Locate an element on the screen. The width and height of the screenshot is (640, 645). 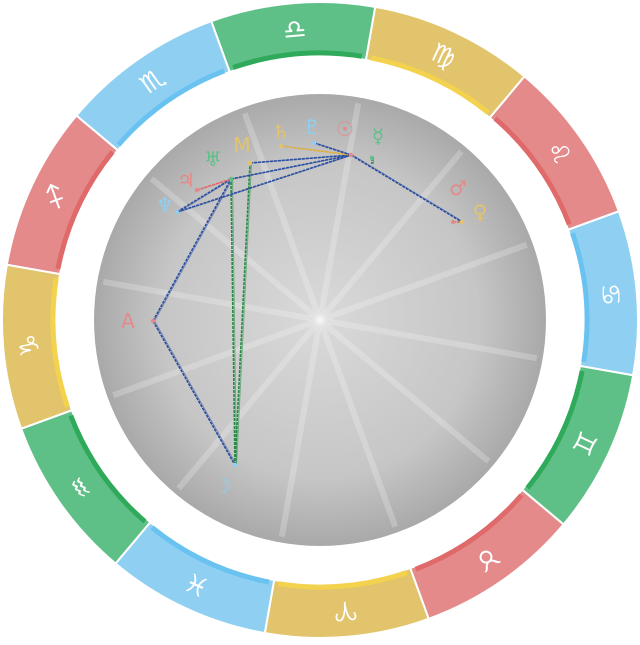
point-marker-venus is located at coordinates (462, 222).